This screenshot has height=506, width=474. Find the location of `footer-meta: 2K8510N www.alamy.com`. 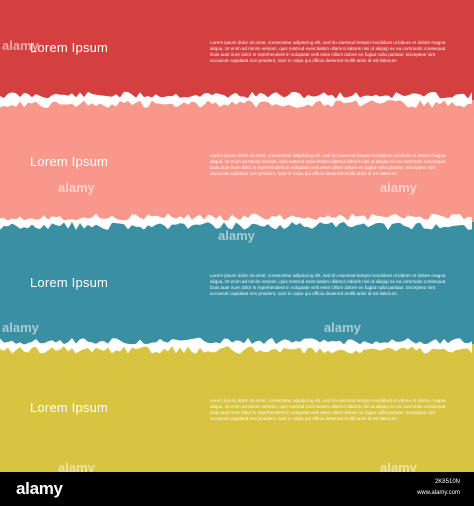

footer-meta: 2K8510N www.alamy.com is located at coordinates (438, 488).